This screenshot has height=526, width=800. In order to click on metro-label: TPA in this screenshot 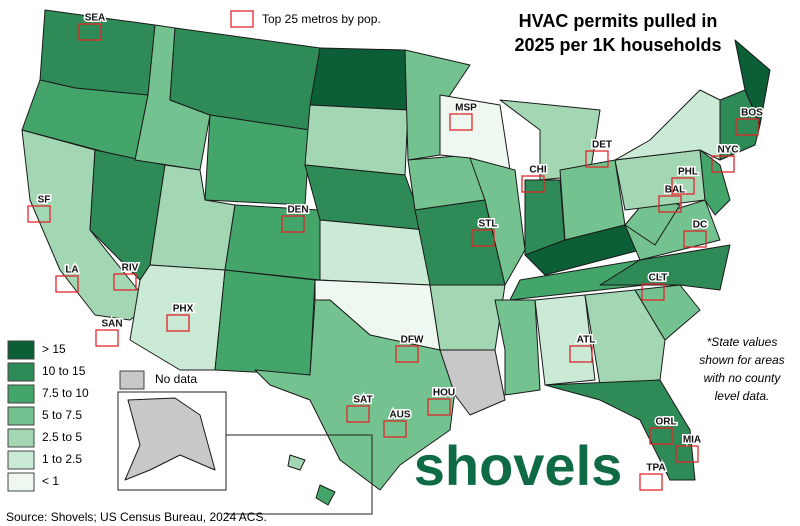, I will do `click(655, 468)`.